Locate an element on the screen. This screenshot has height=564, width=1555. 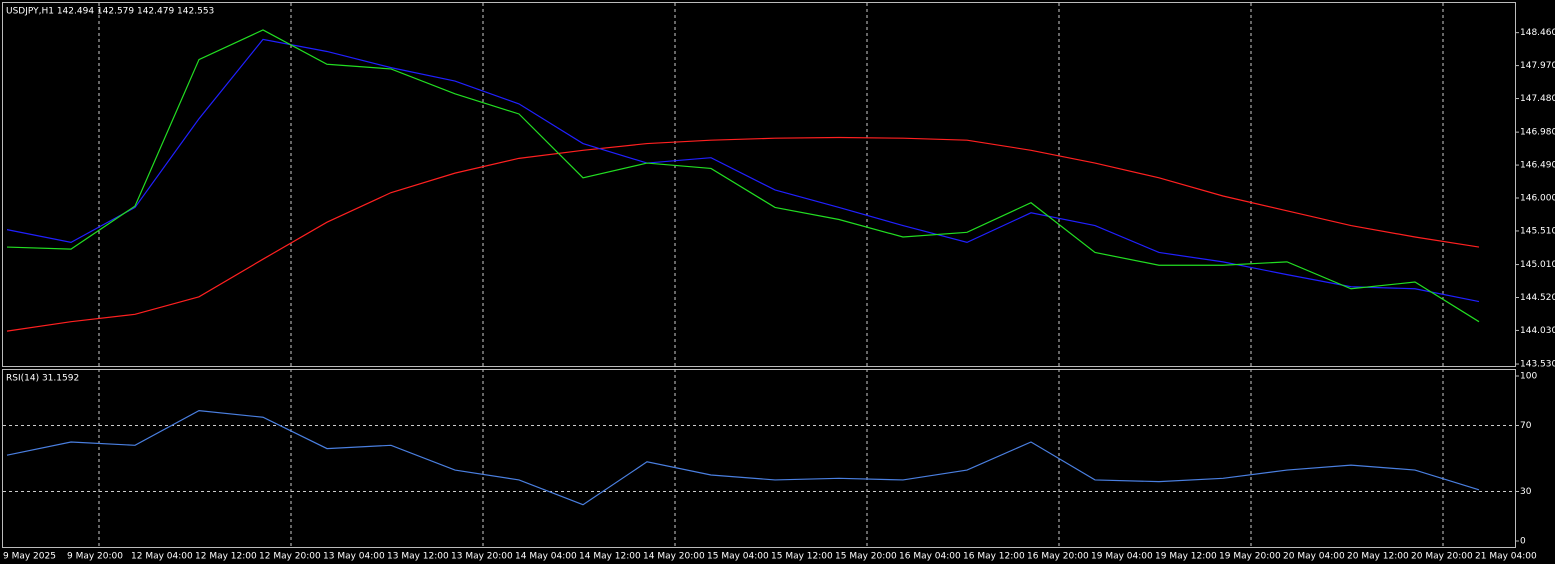
y-tick-label: 100 is located at coordinates (1528, 377).